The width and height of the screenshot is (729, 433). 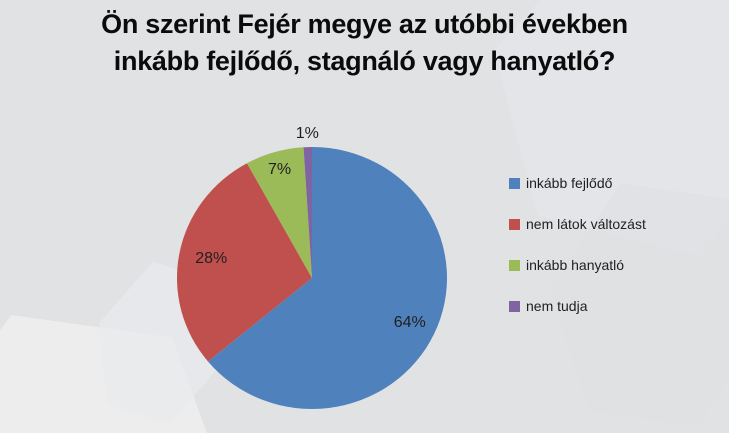 I want to click on pie-data-label-1: 28%, so click(x=211, y=259).